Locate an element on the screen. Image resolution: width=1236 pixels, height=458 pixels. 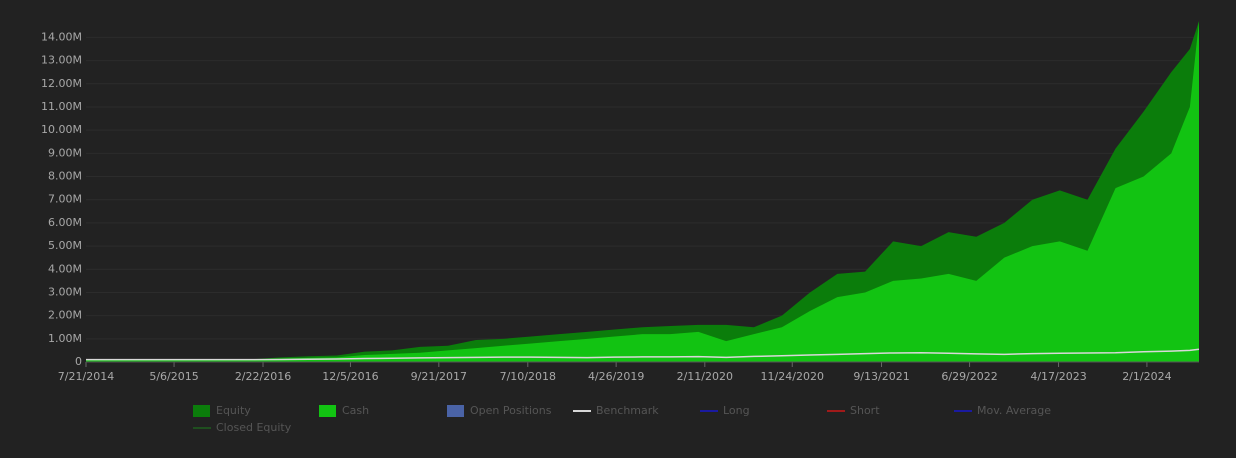
line is located at coordinates (643, 354).